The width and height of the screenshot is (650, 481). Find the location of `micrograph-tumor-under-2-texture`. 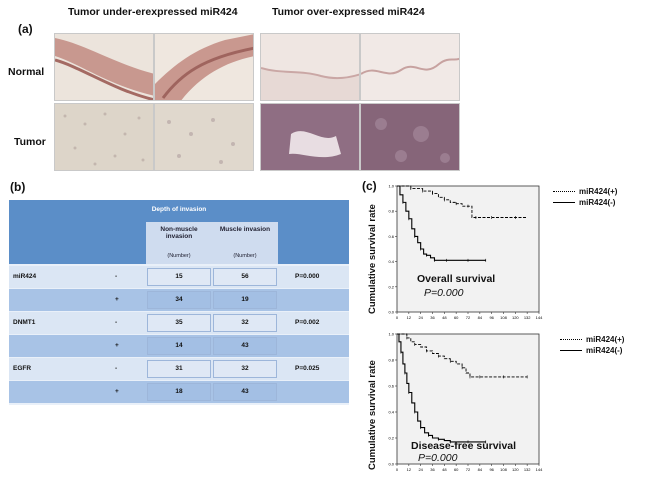

micrograph-tumor-under-2-texture is located at coordinates (204, 137).